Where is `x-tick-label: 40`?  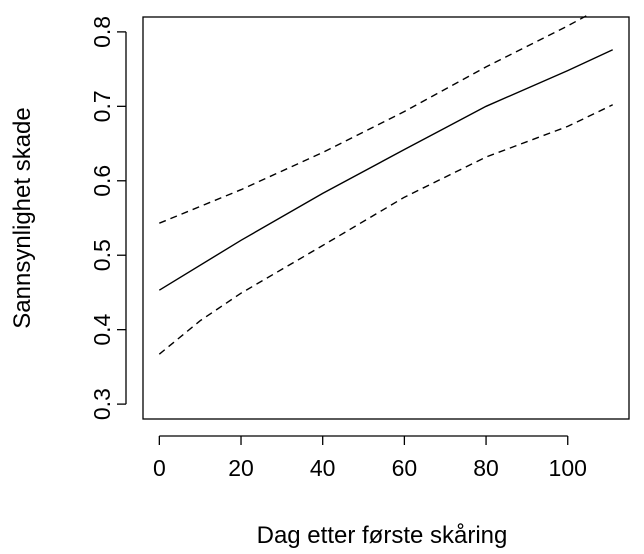
x-tick-label: 40 is located at coordinates (323, 468).